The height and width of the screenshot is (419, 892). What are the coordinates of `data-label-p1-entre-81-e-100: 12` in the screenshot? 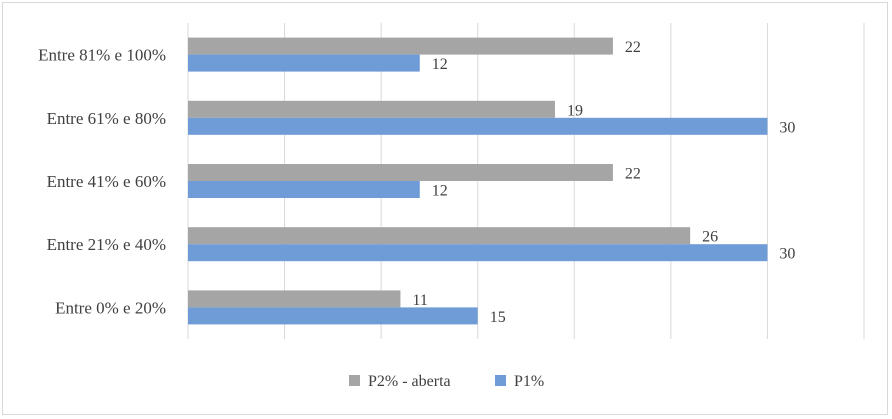 It's located at (440, 64).